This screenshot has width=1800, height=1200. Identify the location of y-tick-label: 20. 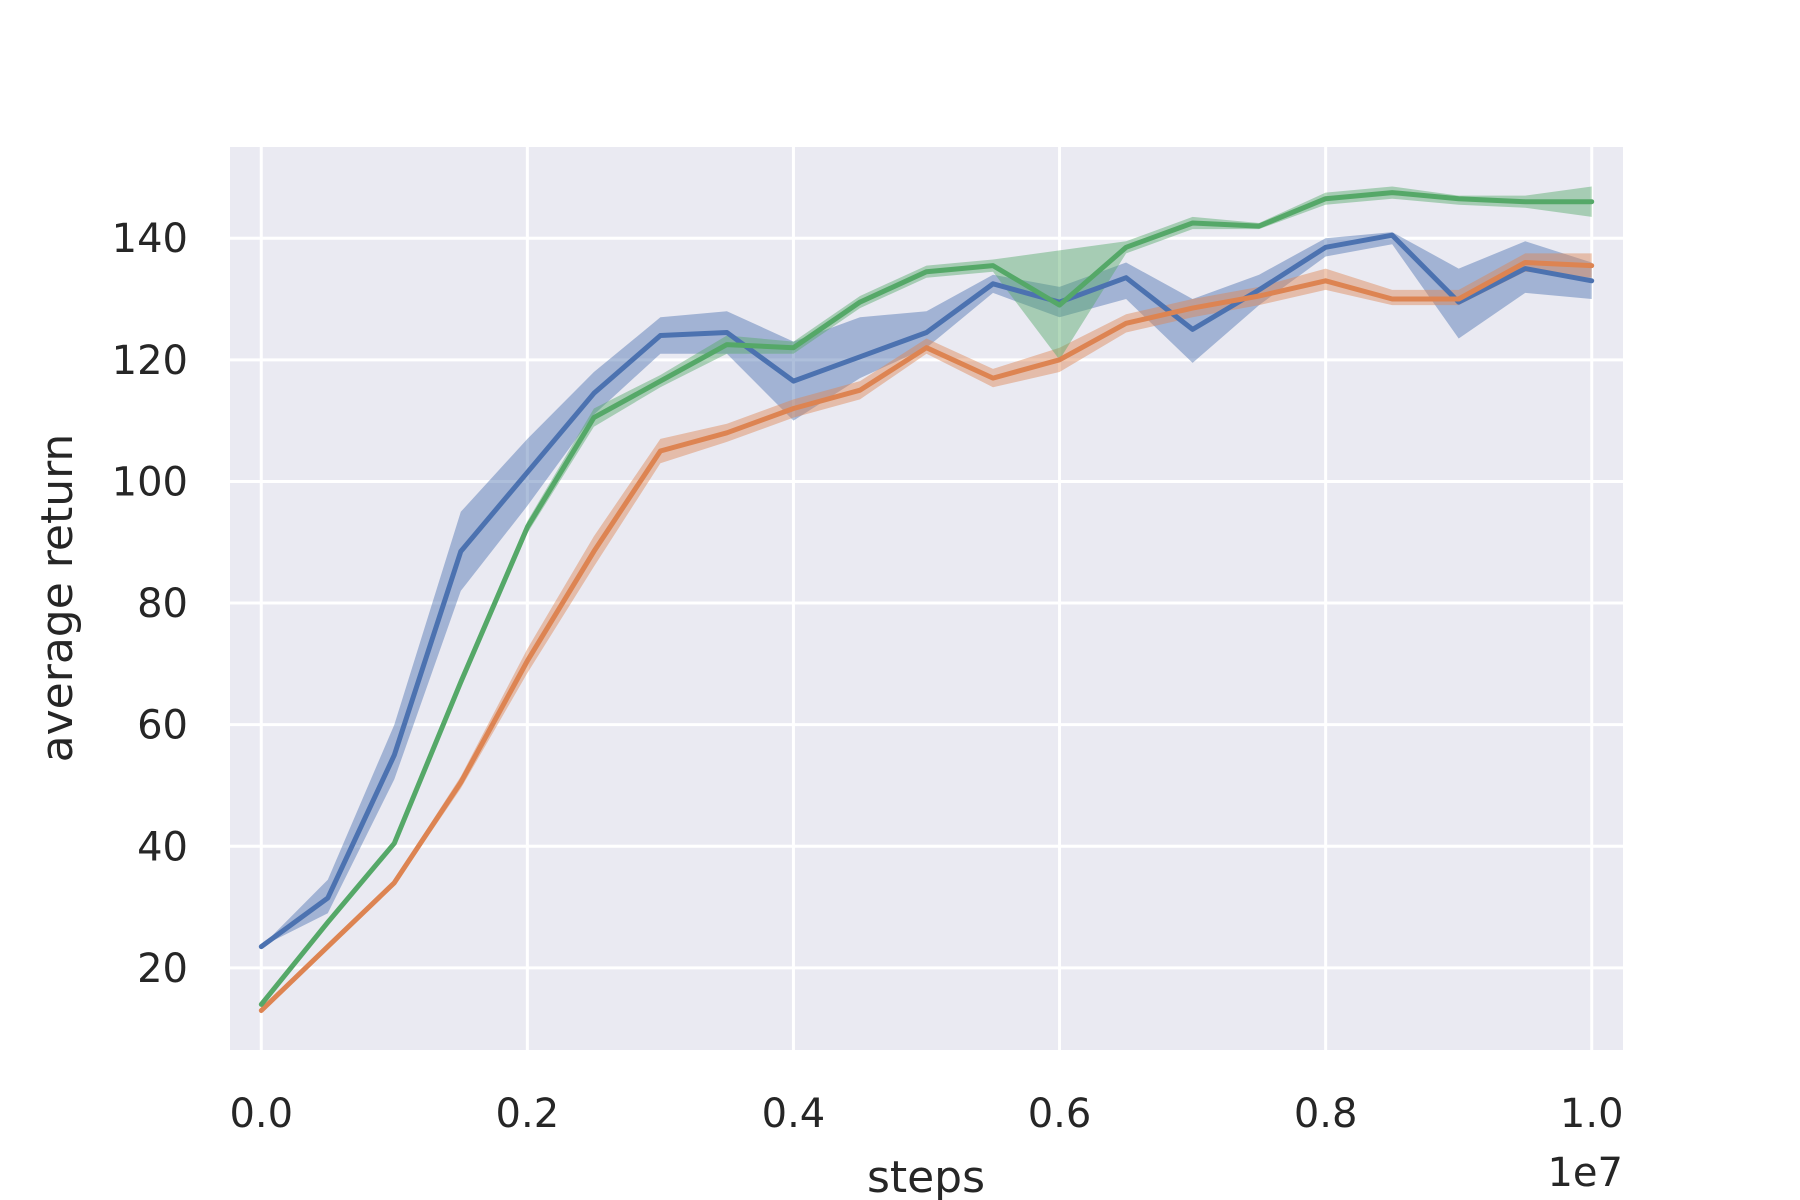
(162, 969).